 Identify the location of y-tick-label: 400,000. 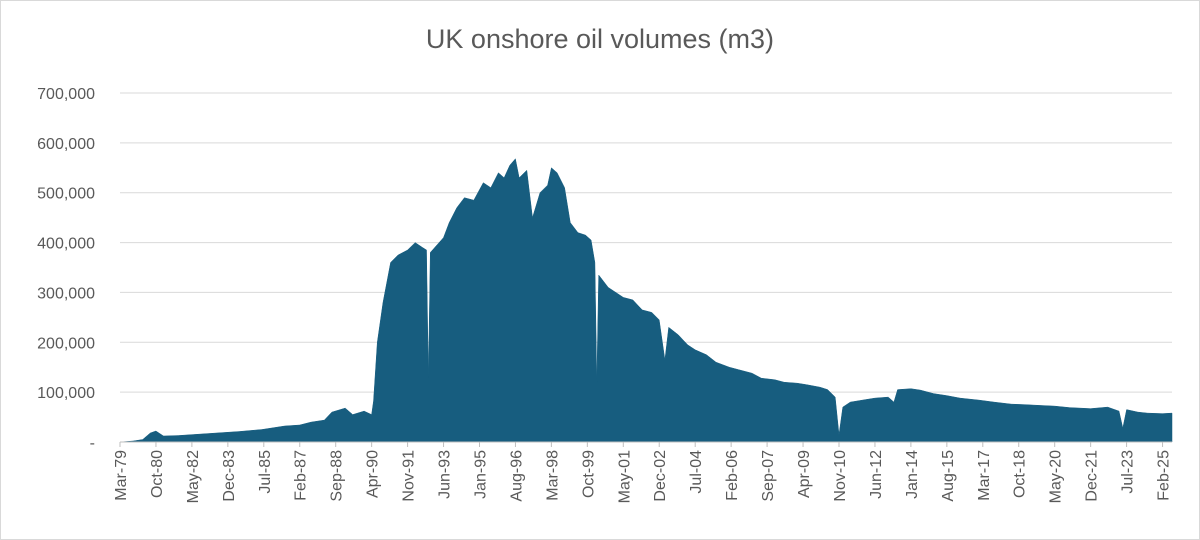
(66, 244).